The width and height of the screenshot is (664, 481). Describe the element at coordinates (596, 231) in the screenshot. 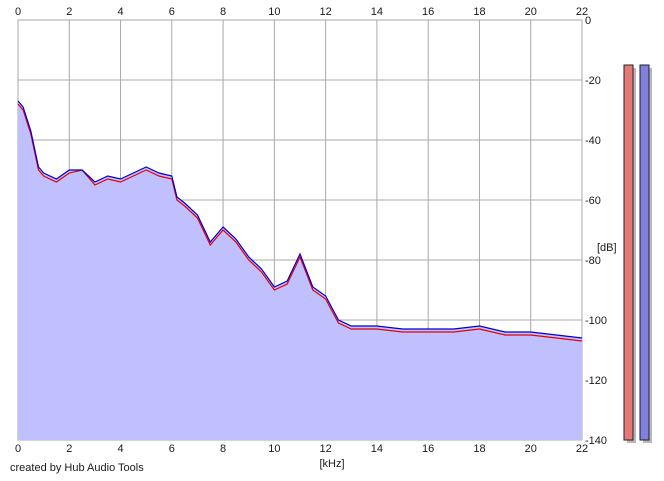

I see `y-tick-labels: 0 -20 -40 -60 -80 -100 -120 -140` at that location.